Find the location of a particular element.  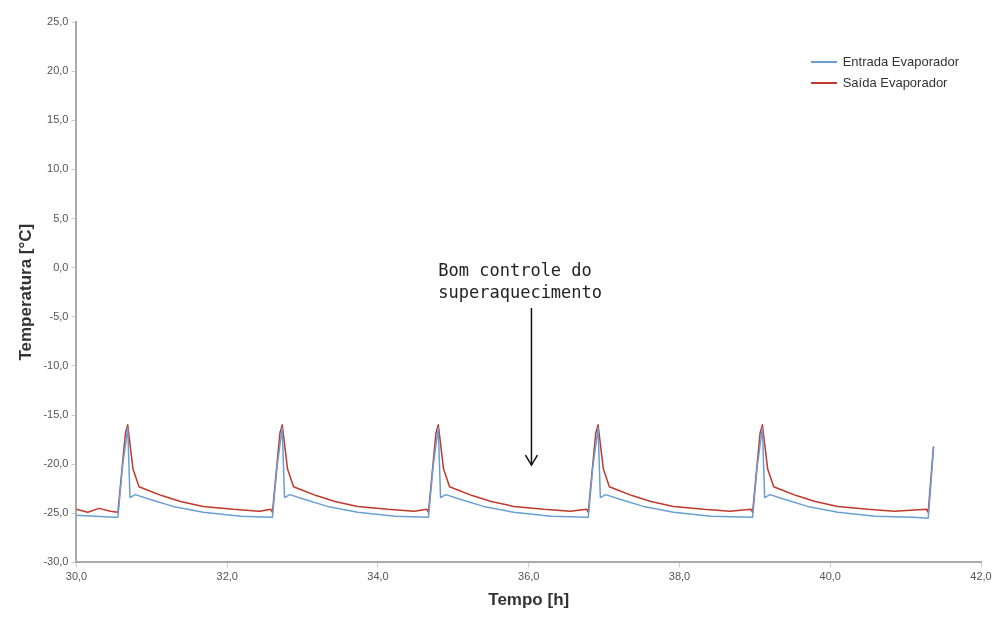

x-tick-label: 42,0 is located at coordinates (981, 576).